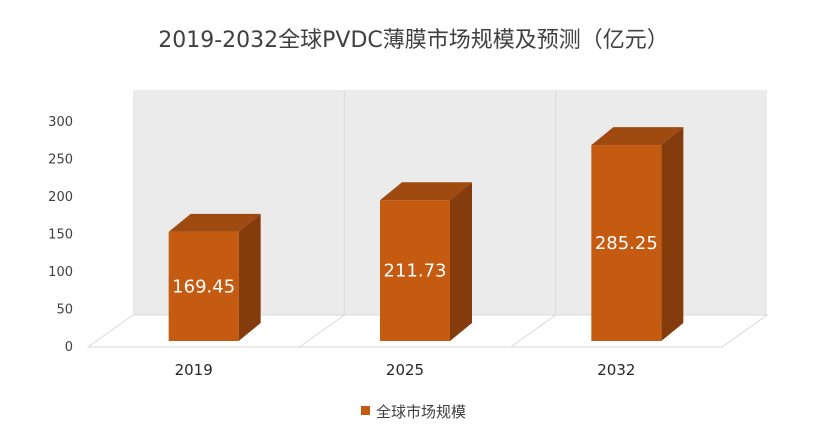  Describe the element at coordinates (420, 412) in the screenshot. I see `legend-label: 全球市场规模` at that location.